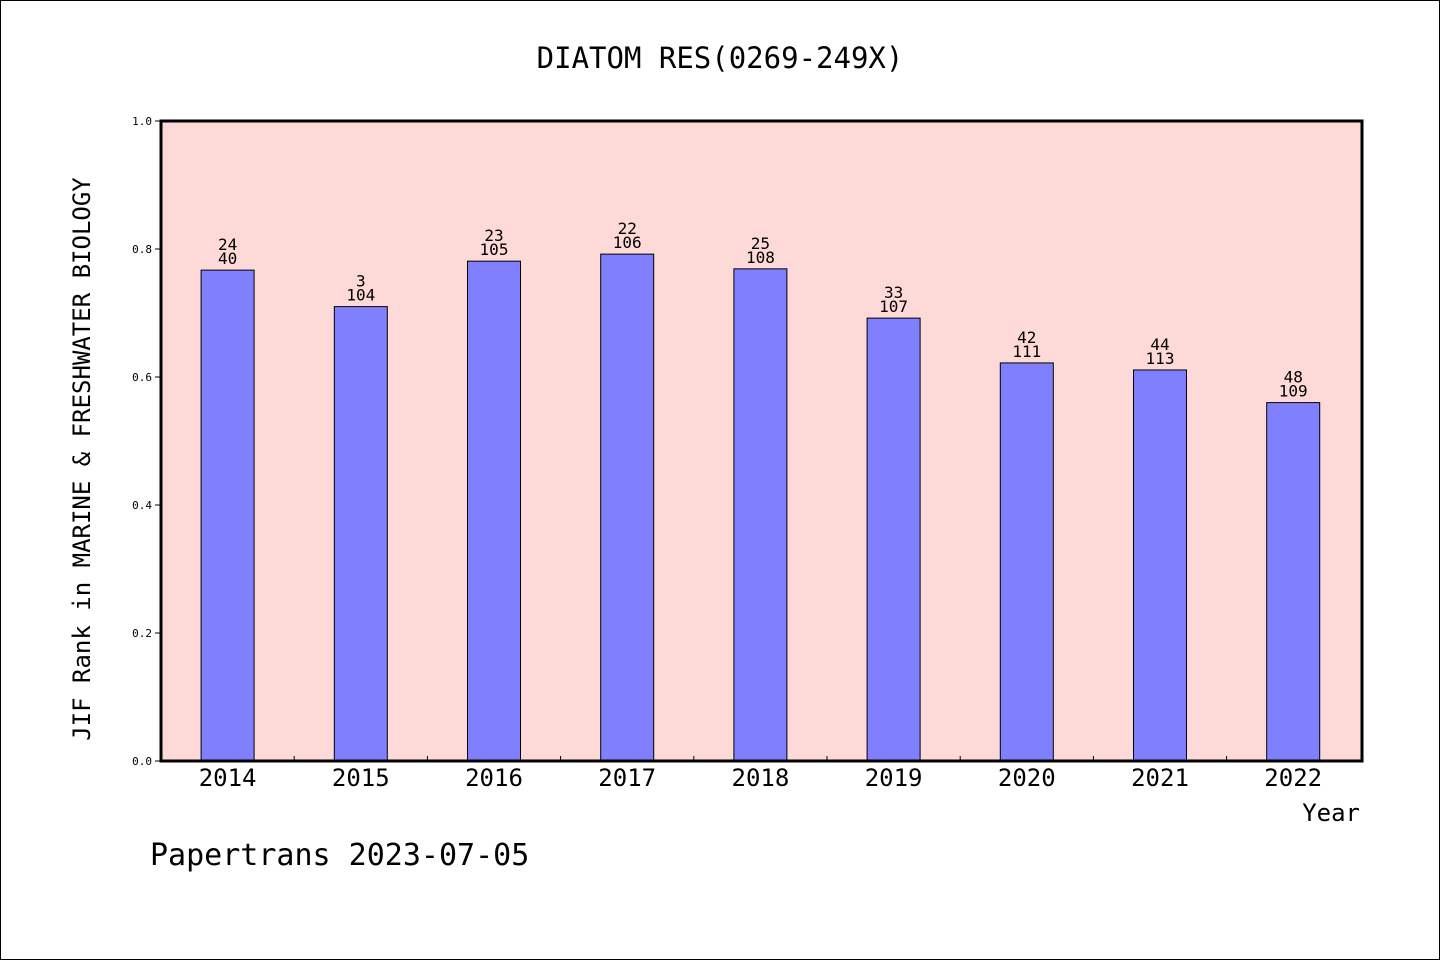 This screenshot has width=1440, height=960. What do you see at coordinates (142, 377) in the screenshot?
I see `y-tick-label: 0.6` at bounding box center [142, 377].